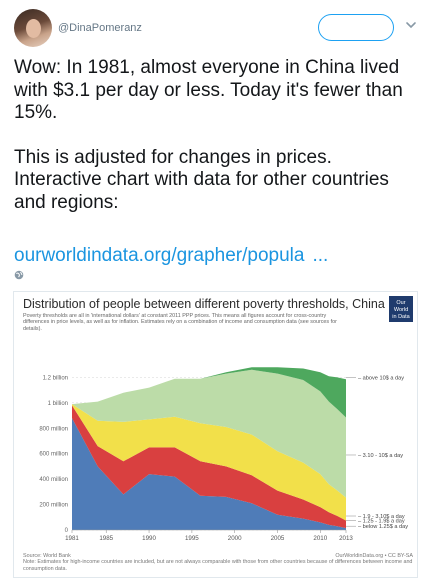  What do you see at coordinates (53, 429) in the screenshot?
I see `y-tick-label: 800 million` at bounding box center [53, 429].